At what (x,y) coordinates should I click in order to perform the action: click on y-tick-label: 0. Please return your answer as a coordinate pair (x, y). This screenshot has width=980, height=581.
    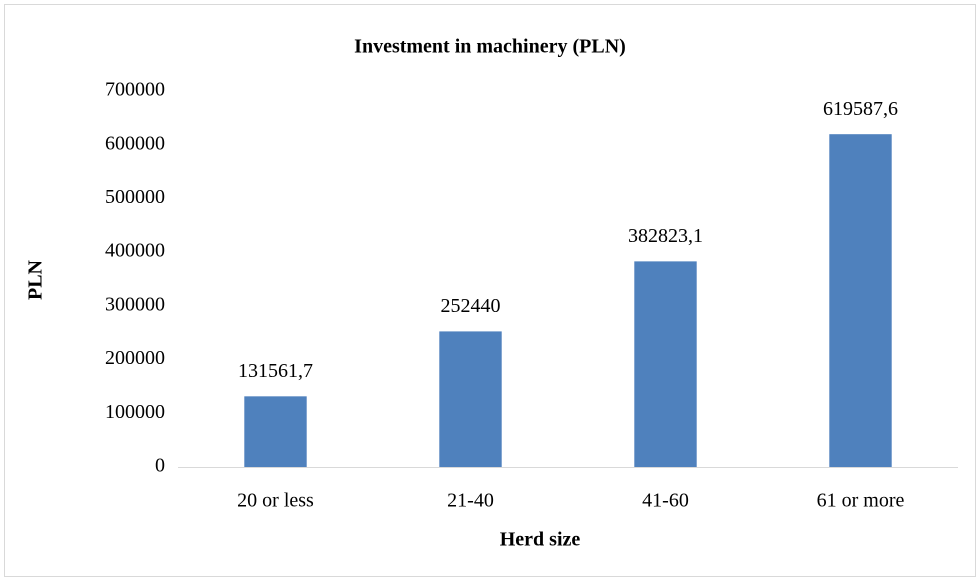
    Looking at the image, I should click on (160, 466).